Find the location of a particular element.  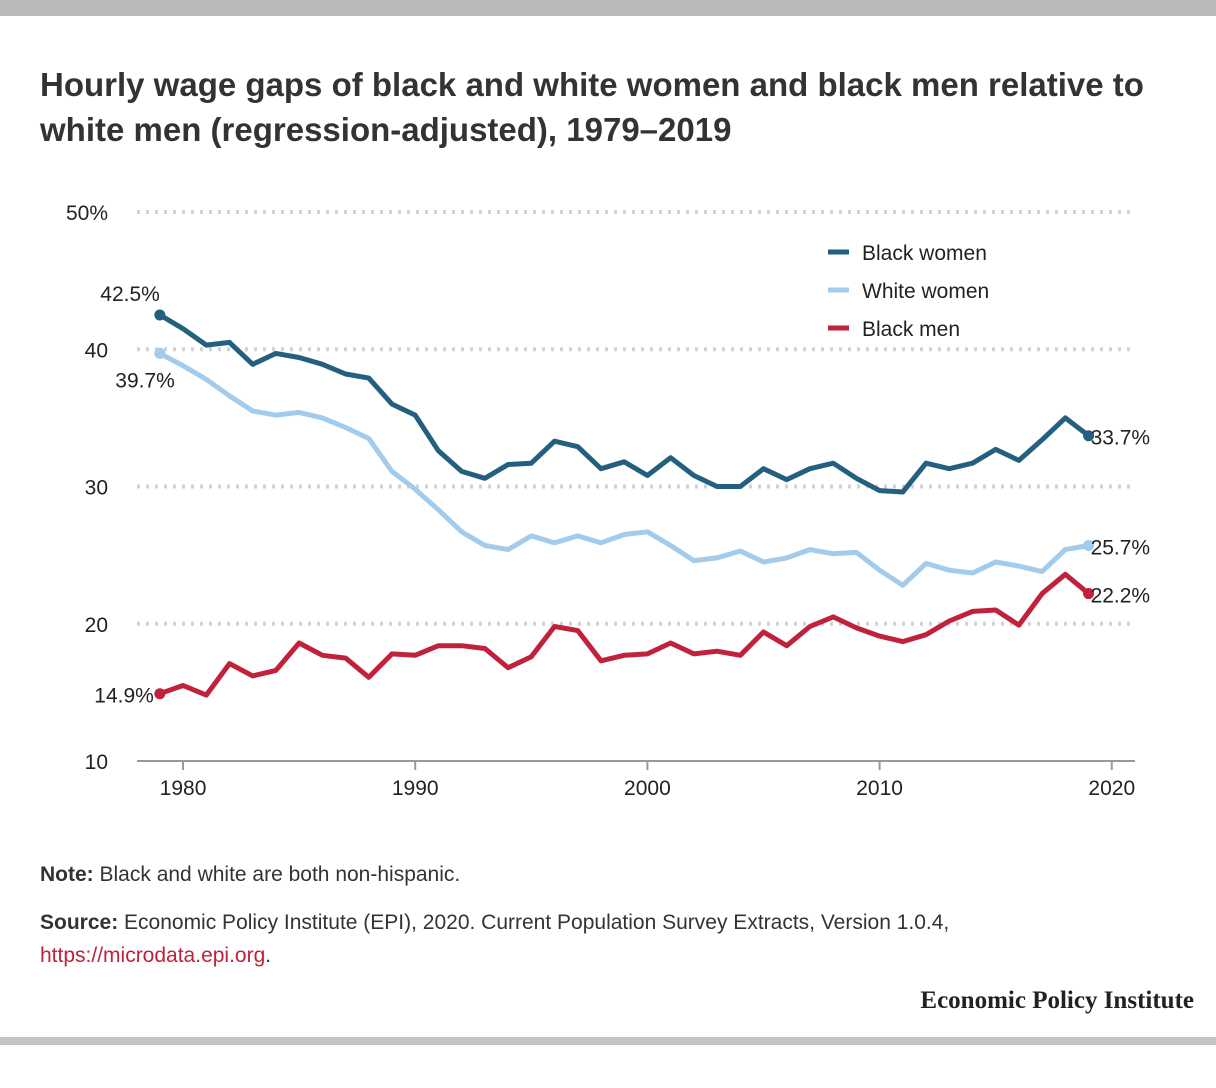

start-label-black-women: 42.5% is located at coordinates (130, 294).